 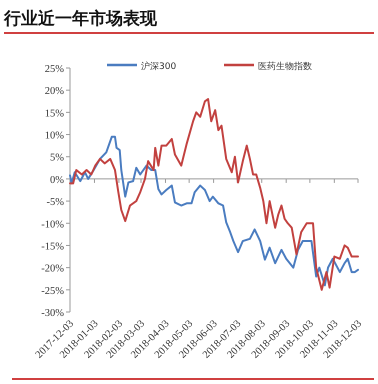 I want to click on y-tick-label: 10%, so click(x=54, y=136).